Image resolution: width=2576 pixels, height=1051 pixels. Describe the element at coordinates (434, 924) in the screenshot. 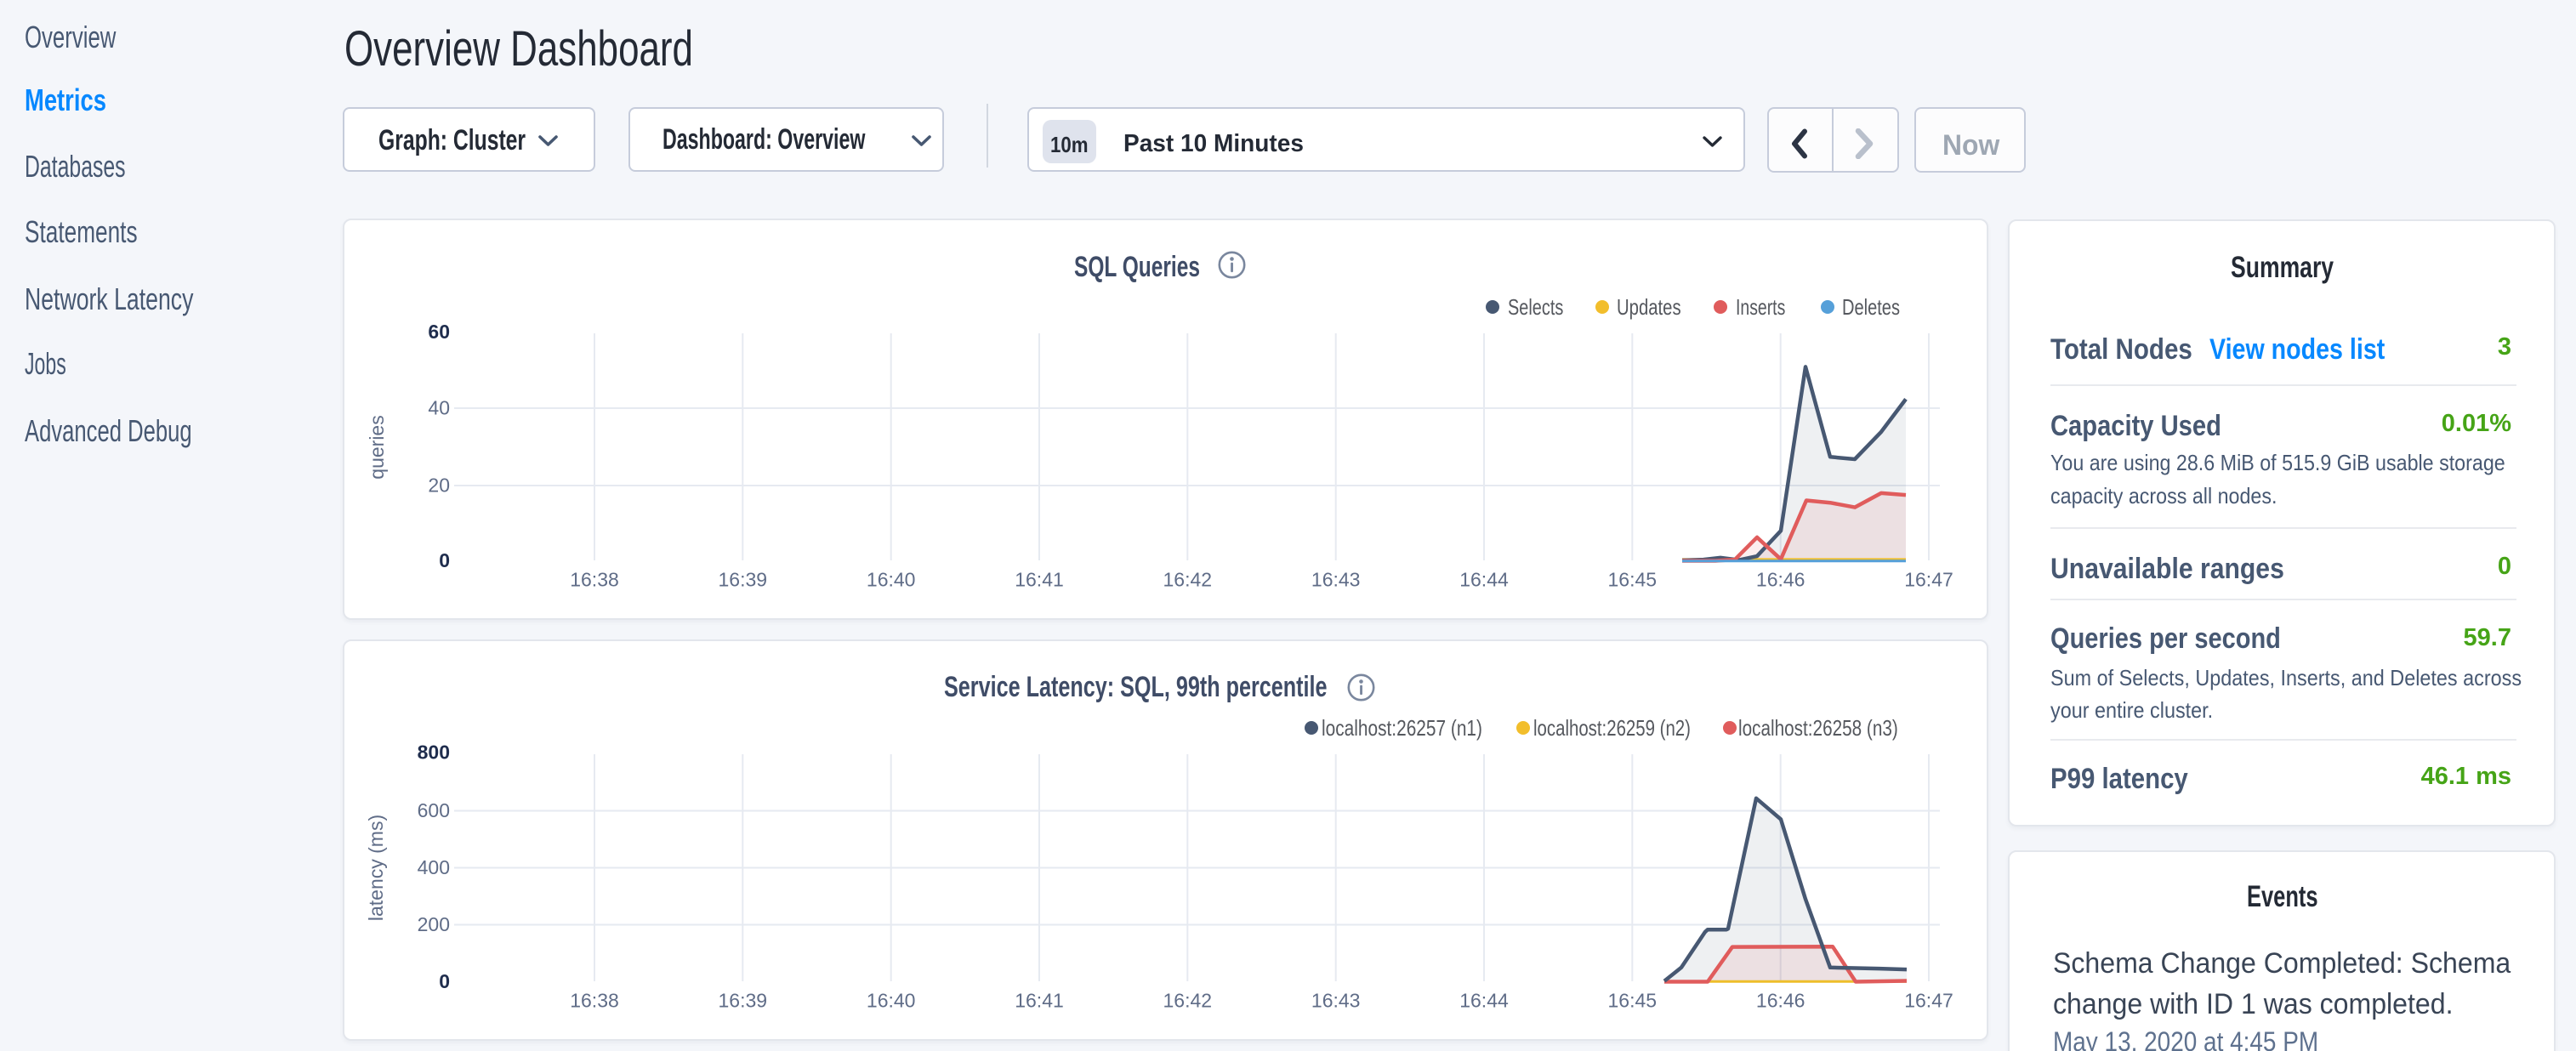

I see `svg-text: 200` at that location.